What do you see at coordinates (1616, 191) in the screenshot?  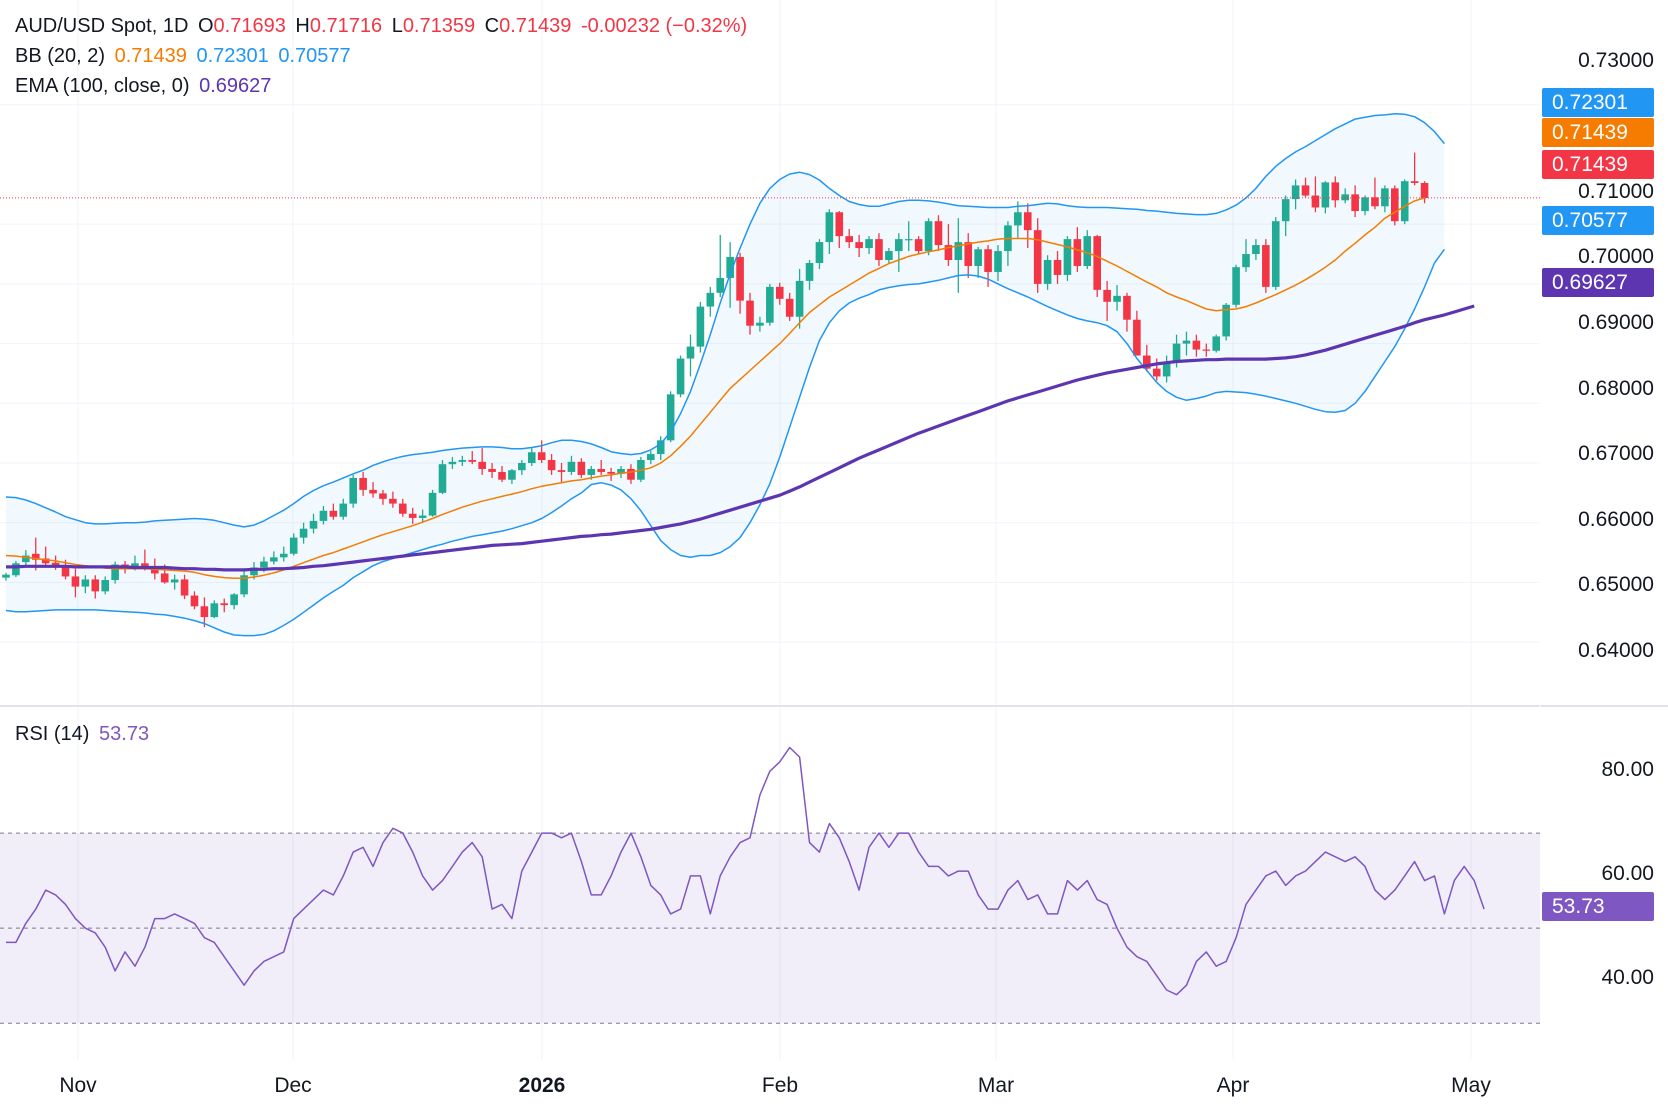 I see `price-tick-label: 0.71000` at bounding box center [1616, 191].